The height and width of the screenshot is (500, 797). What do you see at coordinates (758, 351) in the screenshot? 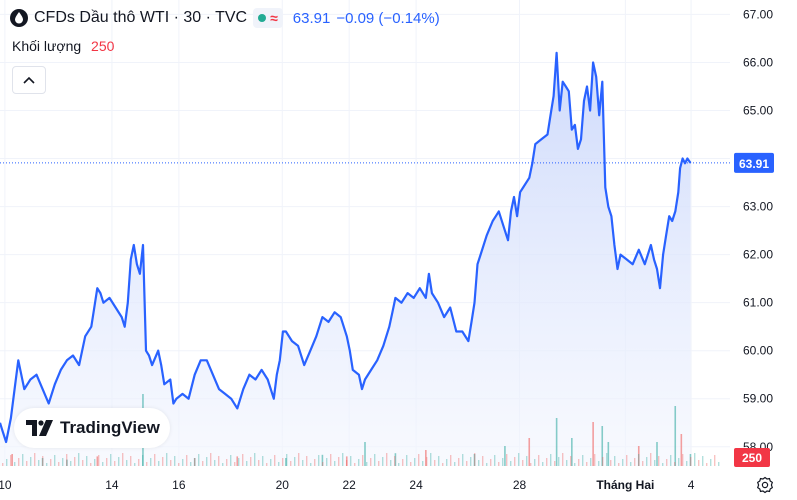
I see `y-tick-label: 60.00` at bounding box center [758, 351].